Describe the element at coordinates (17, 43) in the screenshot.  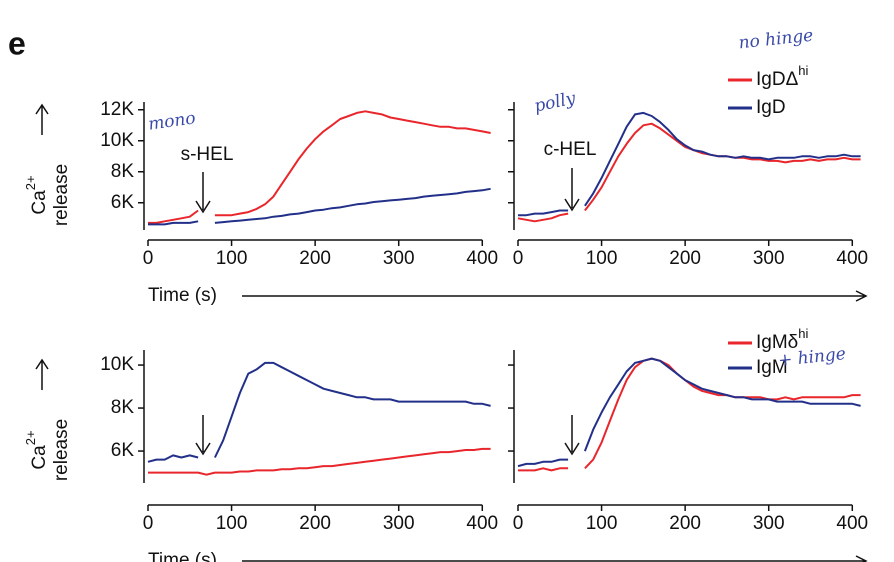
I see `panel-label: e` at that location.